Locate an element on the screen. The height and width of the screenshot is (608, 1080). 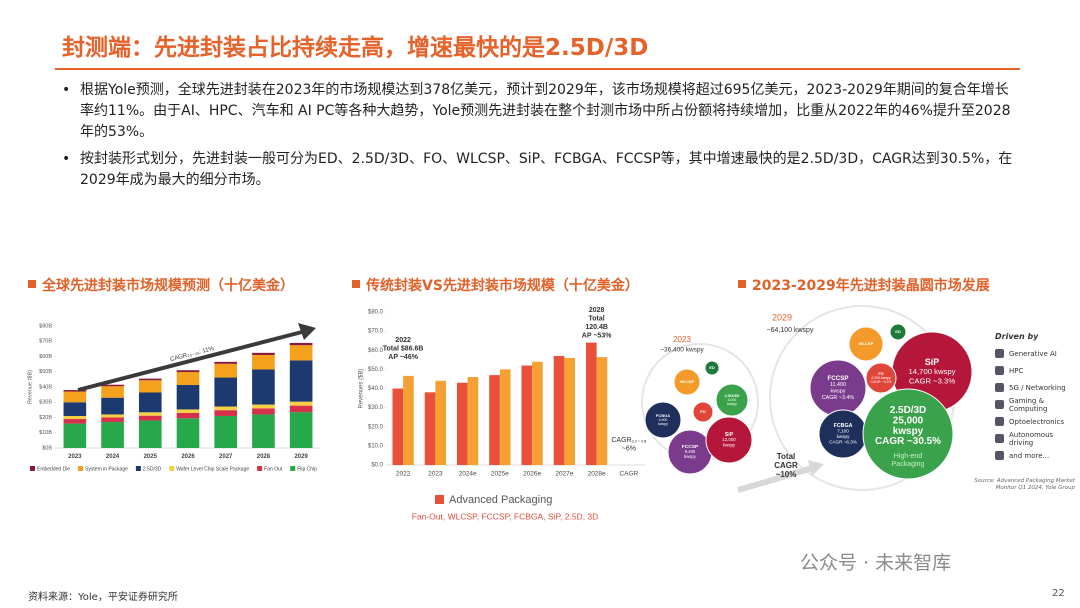
cagr-label: Total is located at coordinates (786, 456).